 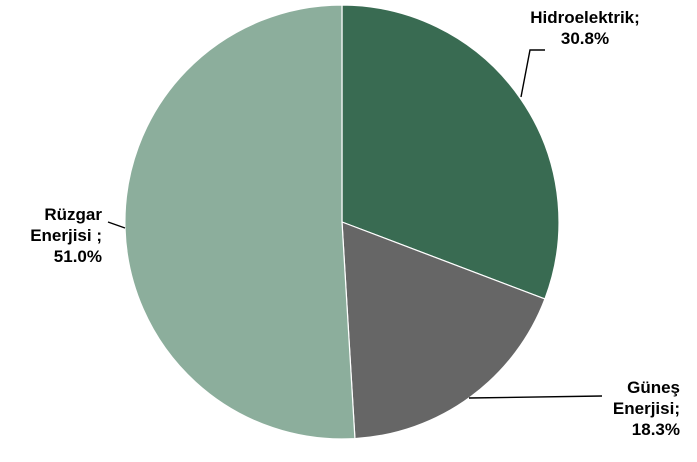 I want to click on data-label-line: Enerjisi ;, so click(x=66, y=235).